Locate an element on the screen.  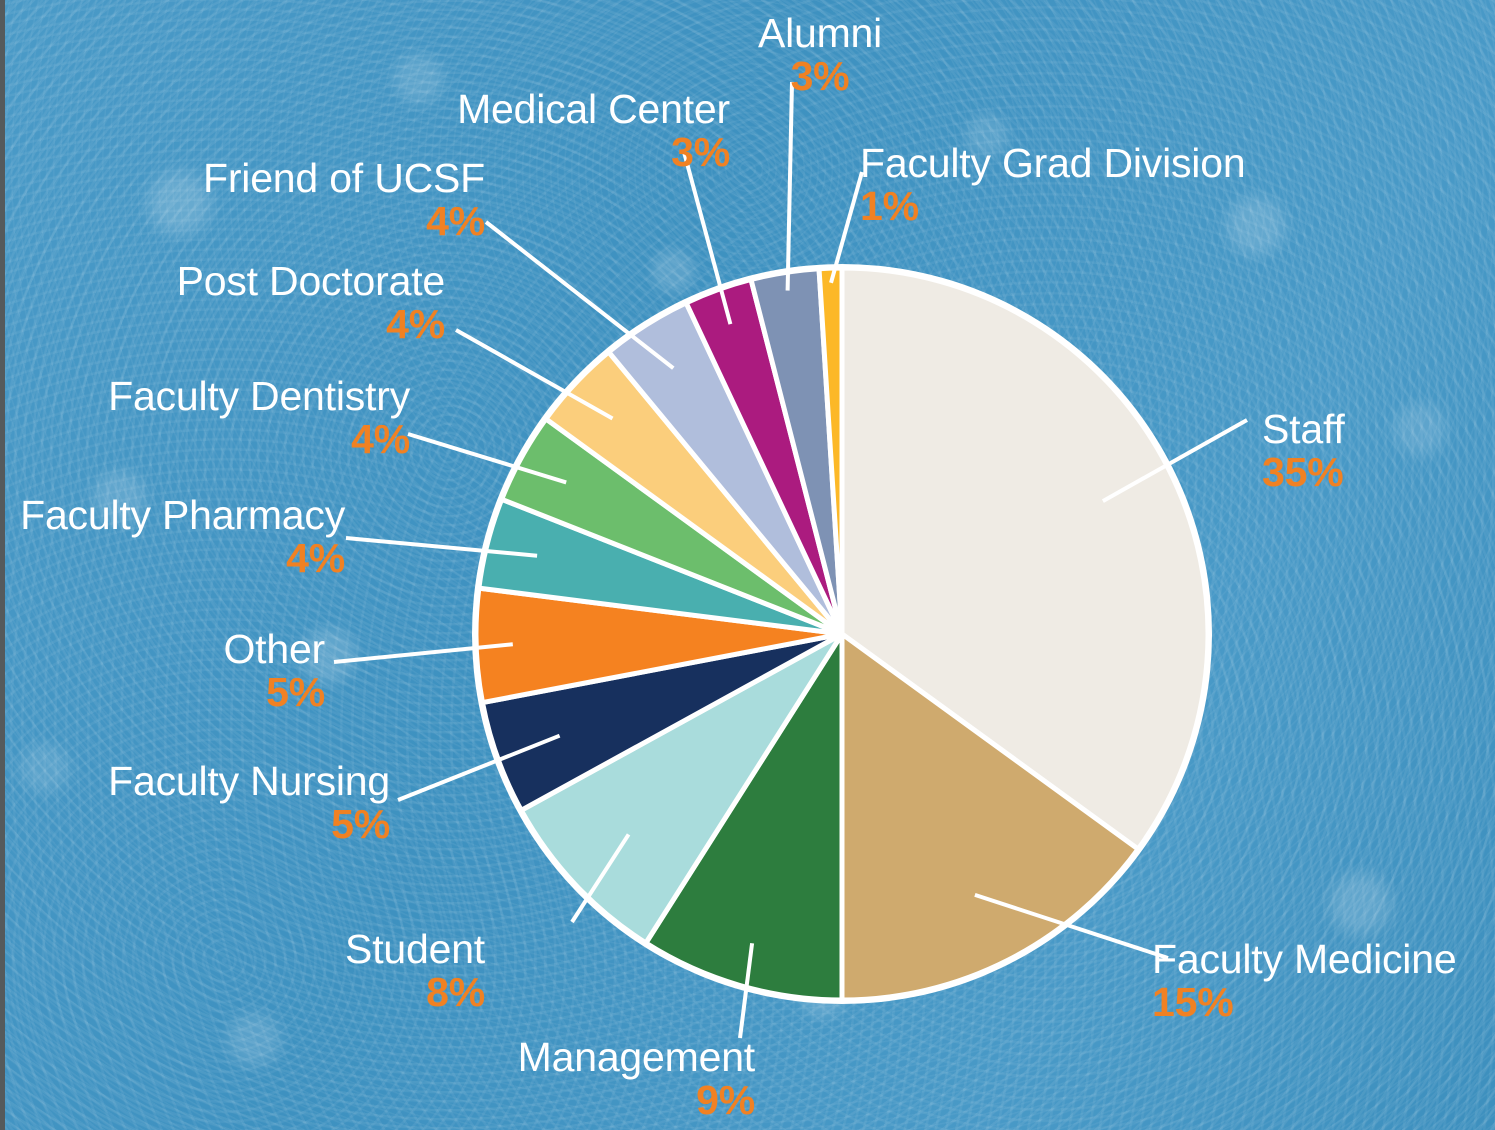
label-friend-of-ucsf: Friend of UCSF 4% is located at coordinates (292, 199).